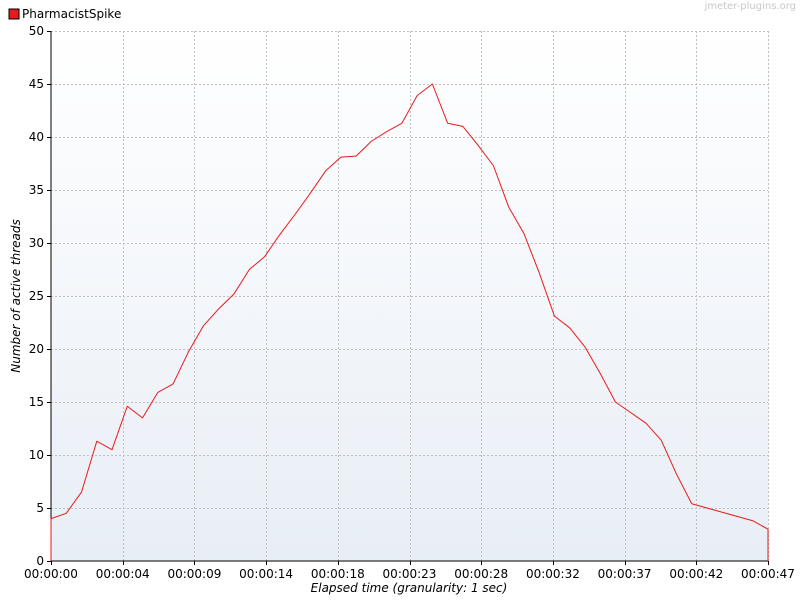 The image size is (800, 600). What do you see at coordinates (36, 243) in the screenshot?
I see `y-tick-label: 30` at bounding box center [36, 243].